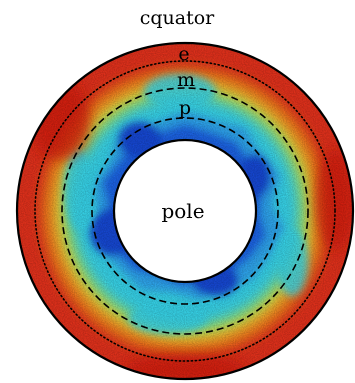 The height and width of the screenshot is (383, 355). Describe the element at coordinates (183, 54) in the screenshot. I see `label-e: e` at that location.